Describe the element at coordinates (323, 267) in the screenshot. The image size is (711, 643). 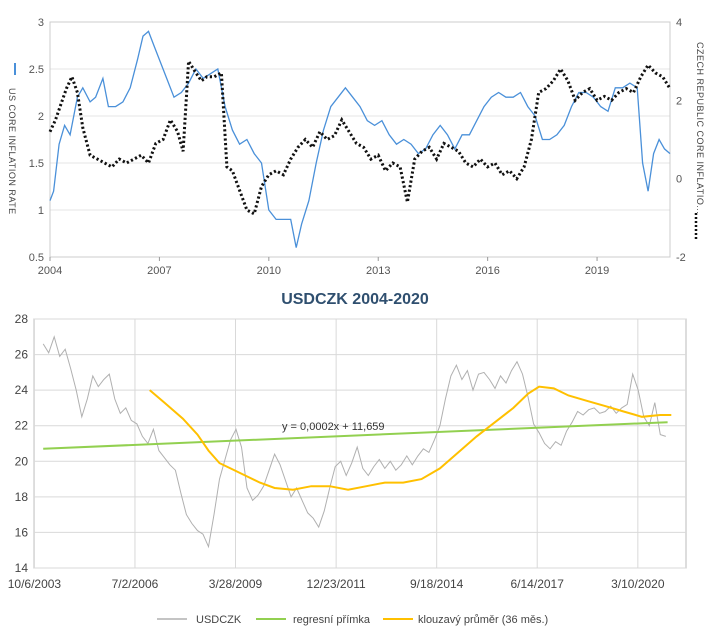
I see `top-x-ticks: 2004 2007 2010 2013 2016 2019` at that location.